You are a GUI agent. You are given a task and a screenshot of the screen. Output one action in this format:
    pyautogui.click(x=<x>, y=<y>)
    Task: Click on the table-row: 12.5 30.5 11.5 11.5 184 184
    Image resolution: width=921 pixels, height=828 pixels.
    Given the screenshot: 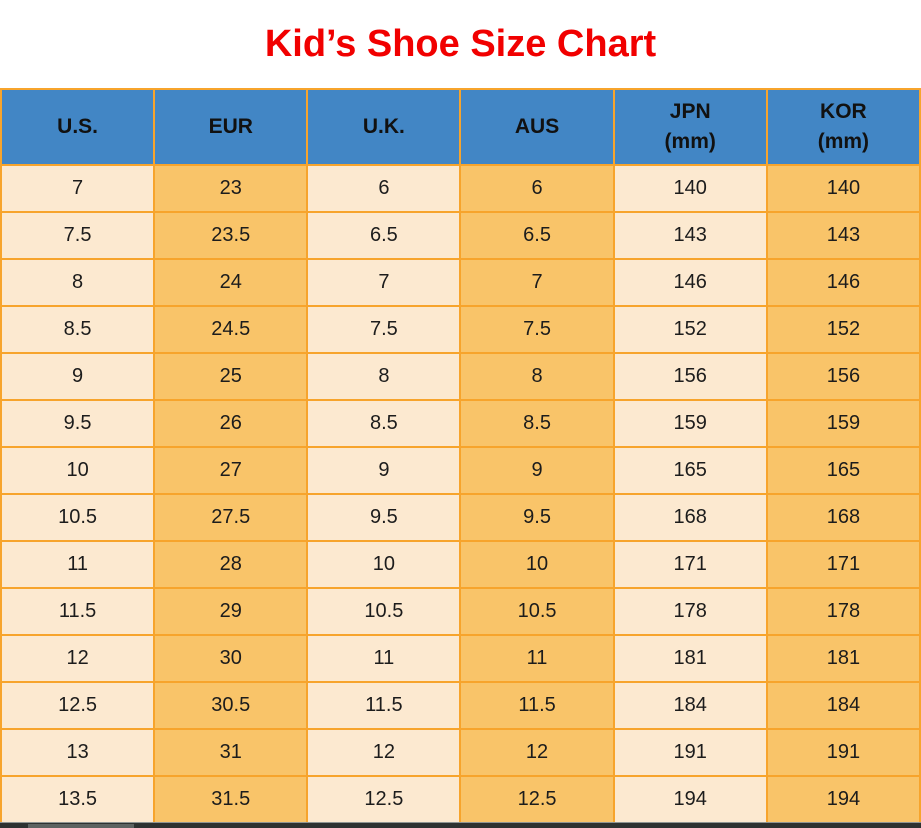 What is the action you would take?
    pyautogui.click(x=460, y=705)
    